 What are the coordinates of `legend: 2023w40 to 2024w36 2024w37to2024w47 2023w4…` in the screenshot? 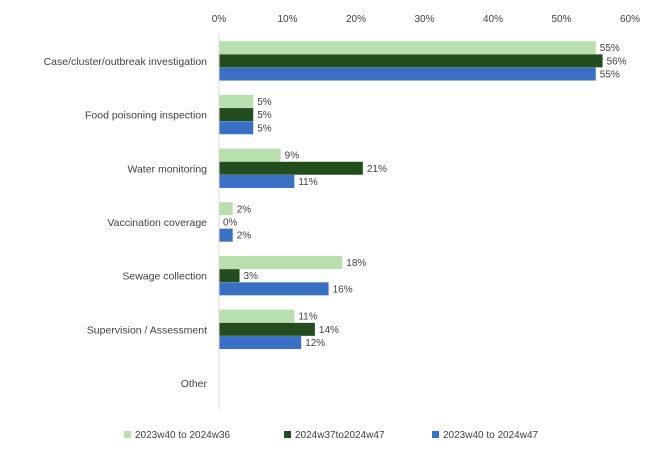 It's located at (331, 435).